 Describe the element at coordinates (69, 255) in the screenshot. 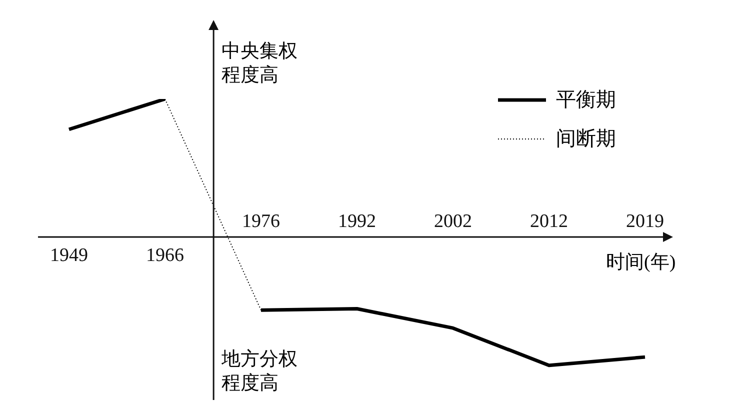

I see `x-tick-label: 1949` at that location.